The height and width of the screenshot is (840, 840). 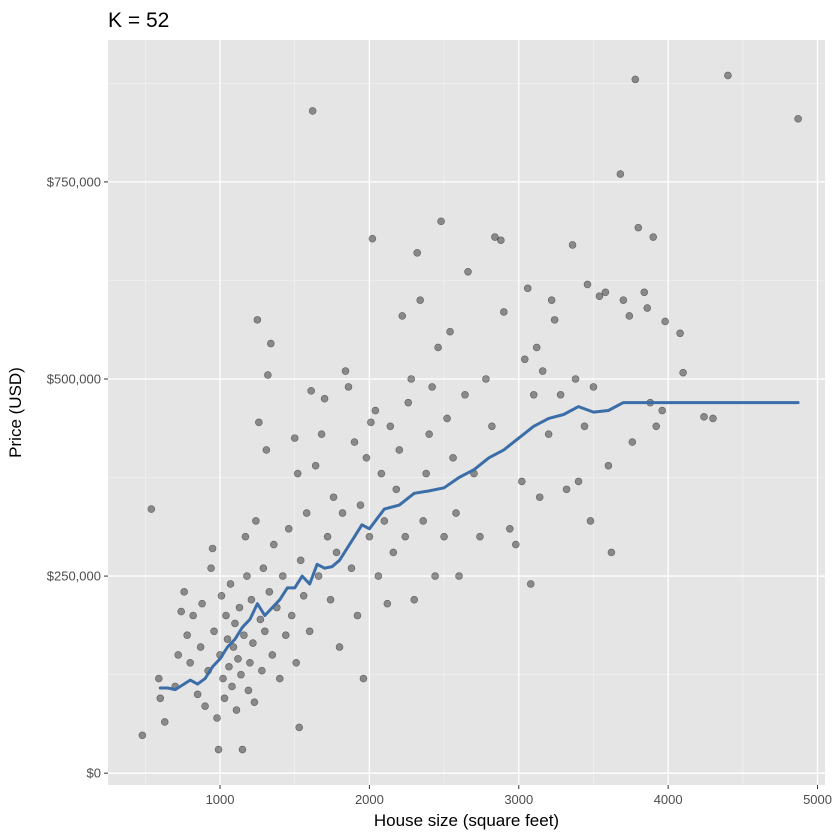 What do you see at coordinates (74, 378) in the screenshot?
I see `y-tick-label: $500,000` at bounding box center [74, 378].